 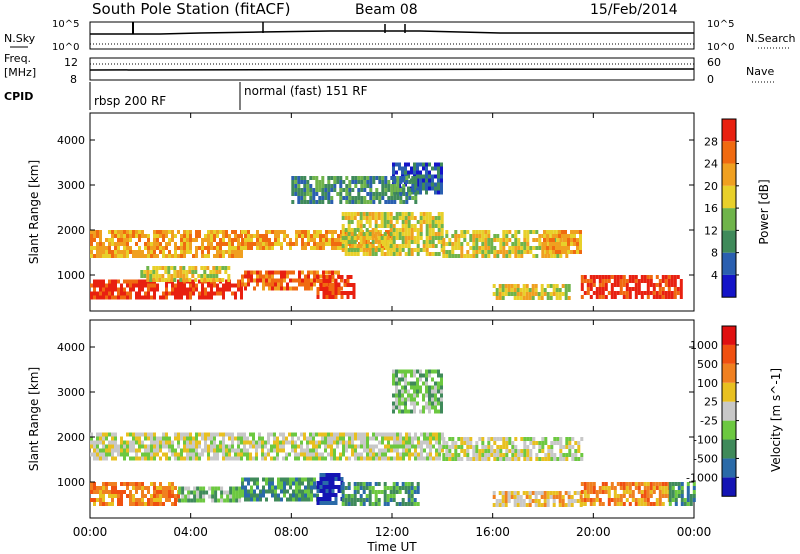 What do you see at coordinates (714, 253) in the screenshot?
I see `power-colorbar-tick-label: 8` at bounding box center [714, 253].